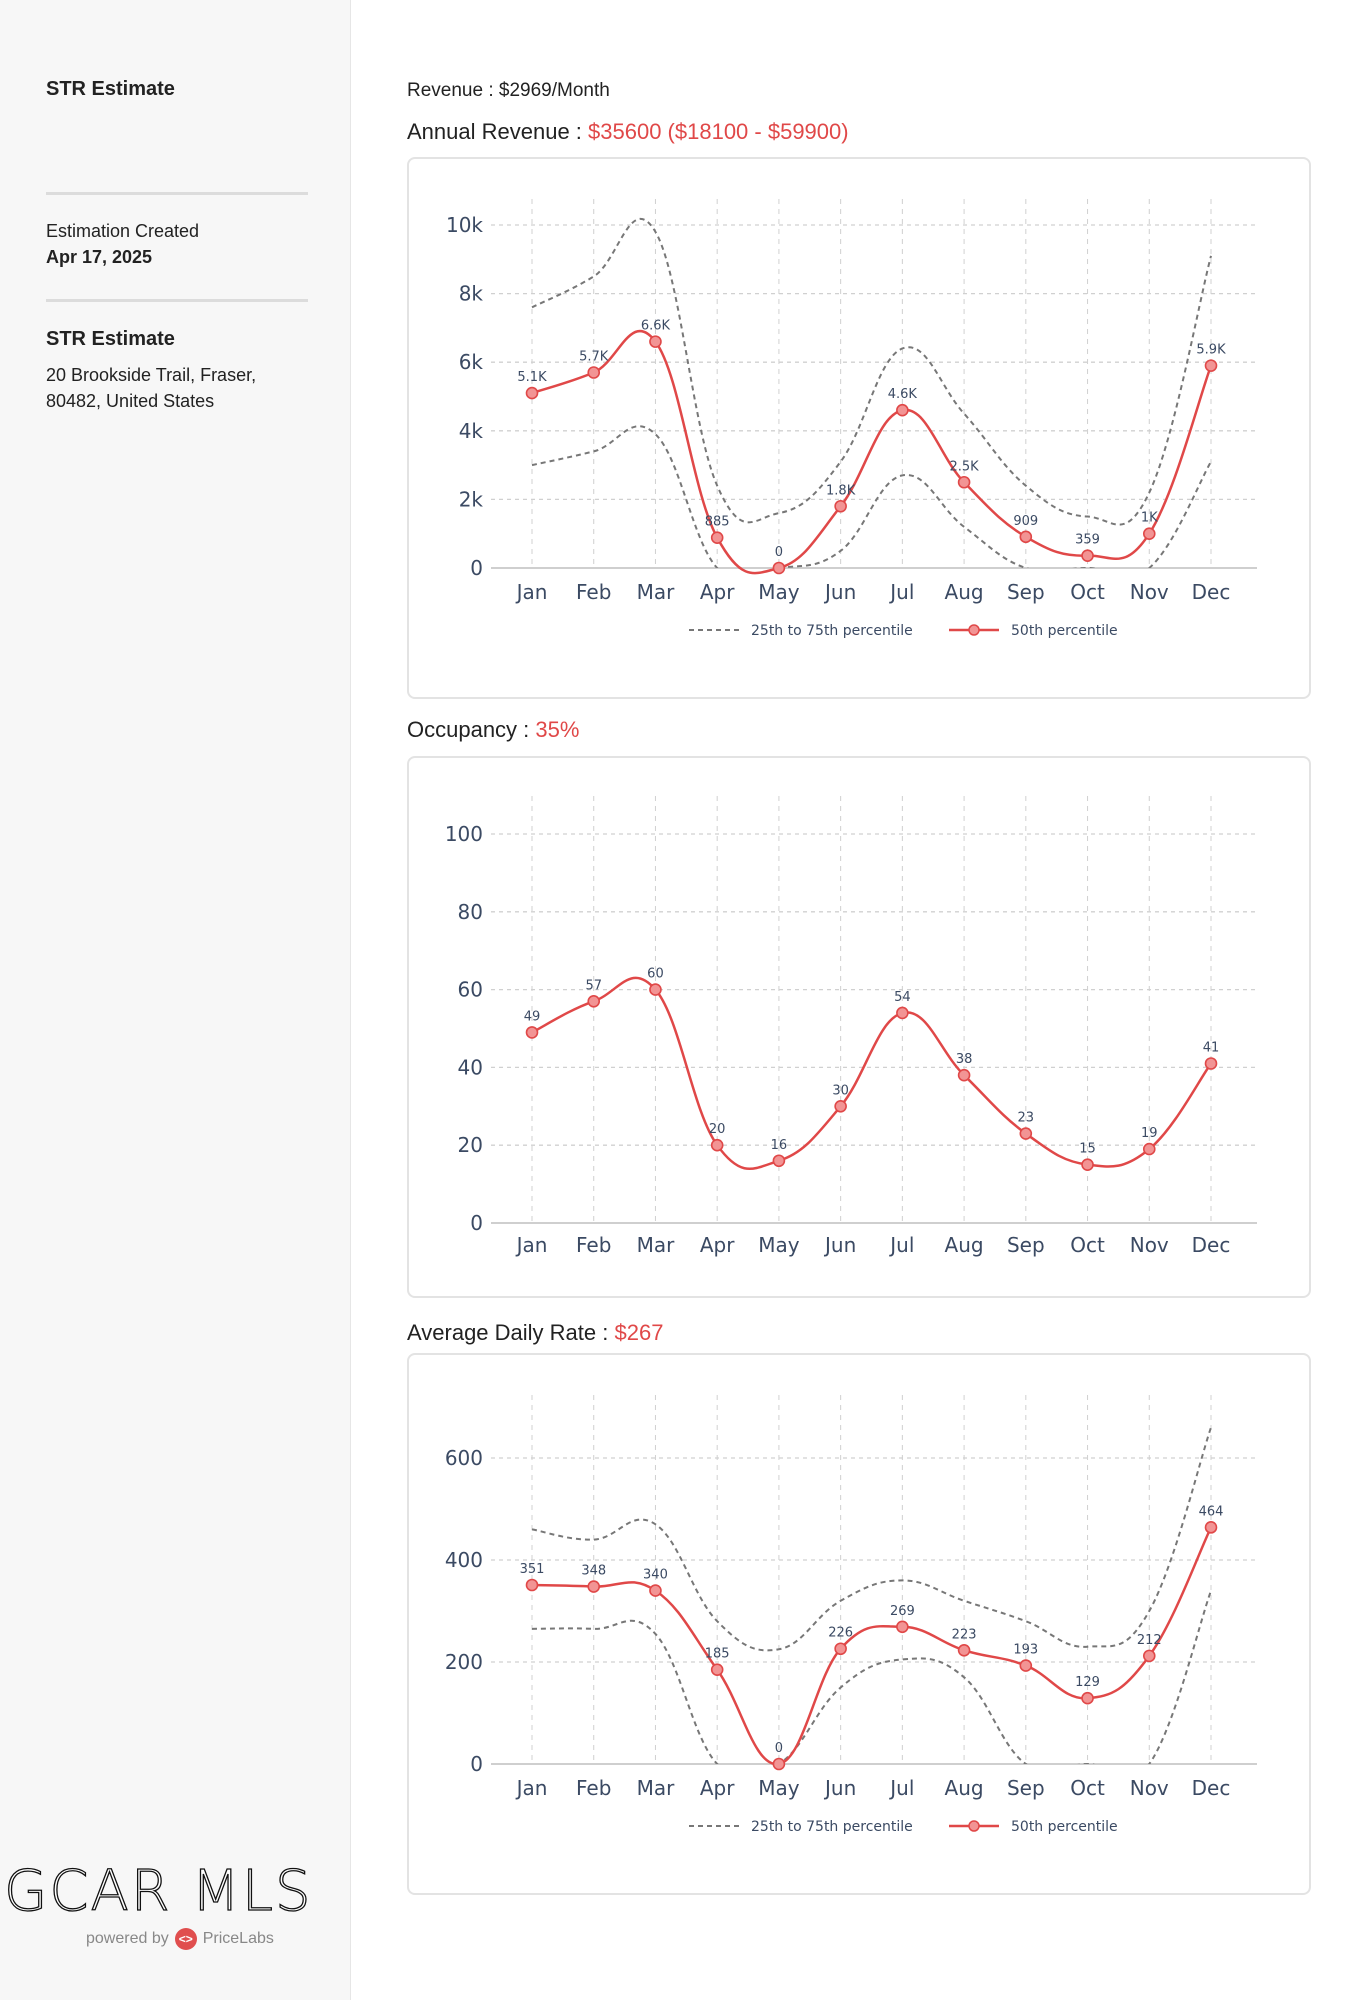  What do you see at coordinates (594, 356) in the screenshot?
I see `data-label: 5.7K` at bounding box center [594, 356].